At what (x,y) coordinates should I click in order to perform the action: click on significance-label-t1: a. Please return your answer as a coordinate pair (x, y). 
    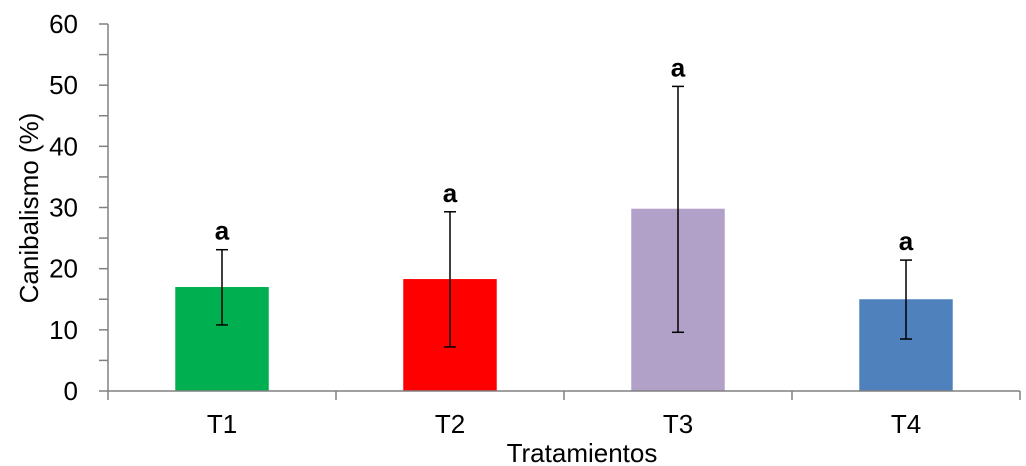
    Looking at the image, I should click on (222, 231).